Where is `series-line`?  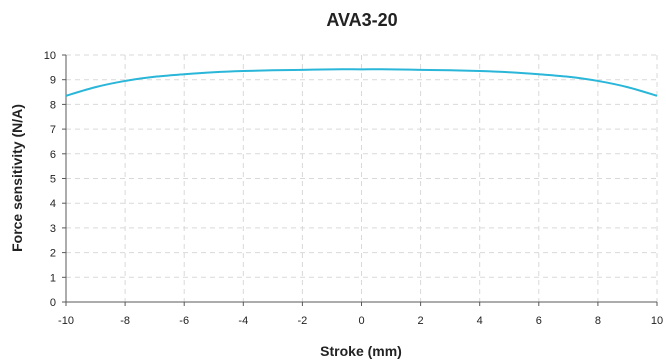 series-line is located at coordinates (361, 82).